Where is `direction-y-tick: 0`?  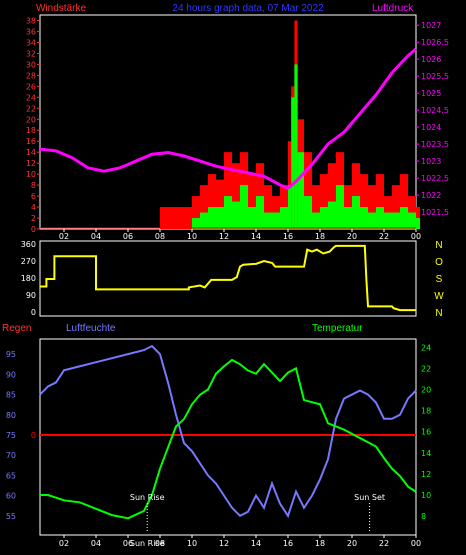
direction-y-tick: 0 is located at coordinates (33, 312).